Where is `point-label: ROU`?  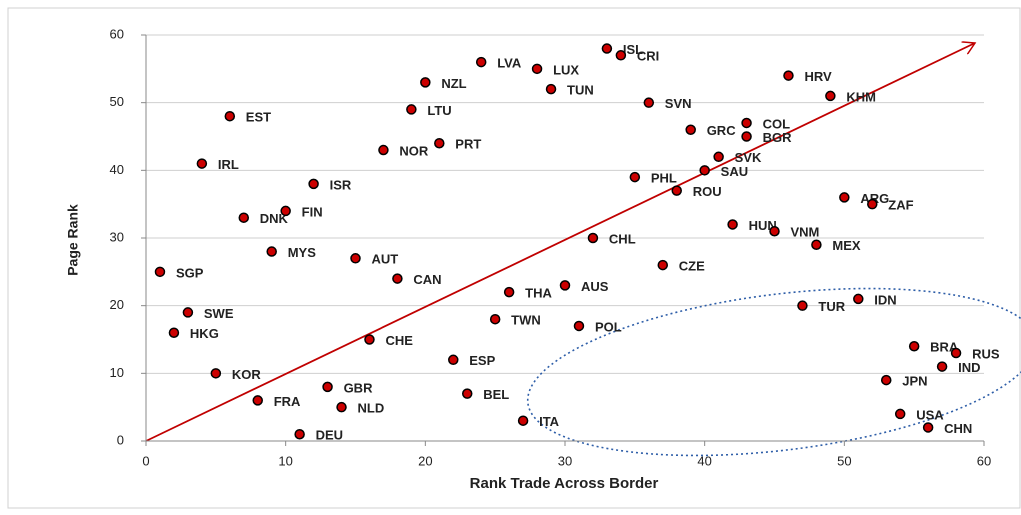 point-label: ROU is located at coordinates (707, 191).